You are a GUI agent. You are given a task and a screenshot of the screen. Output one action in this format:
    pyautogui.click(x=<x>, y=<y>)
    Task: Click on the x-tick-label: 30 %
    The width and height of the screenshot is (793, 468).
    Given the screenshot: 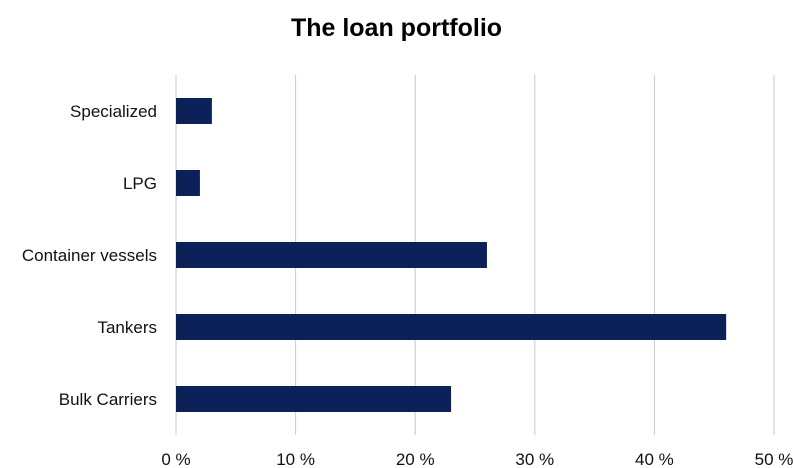 What is the action you would take?
    pyautogui.click(x=534, y=459)
    